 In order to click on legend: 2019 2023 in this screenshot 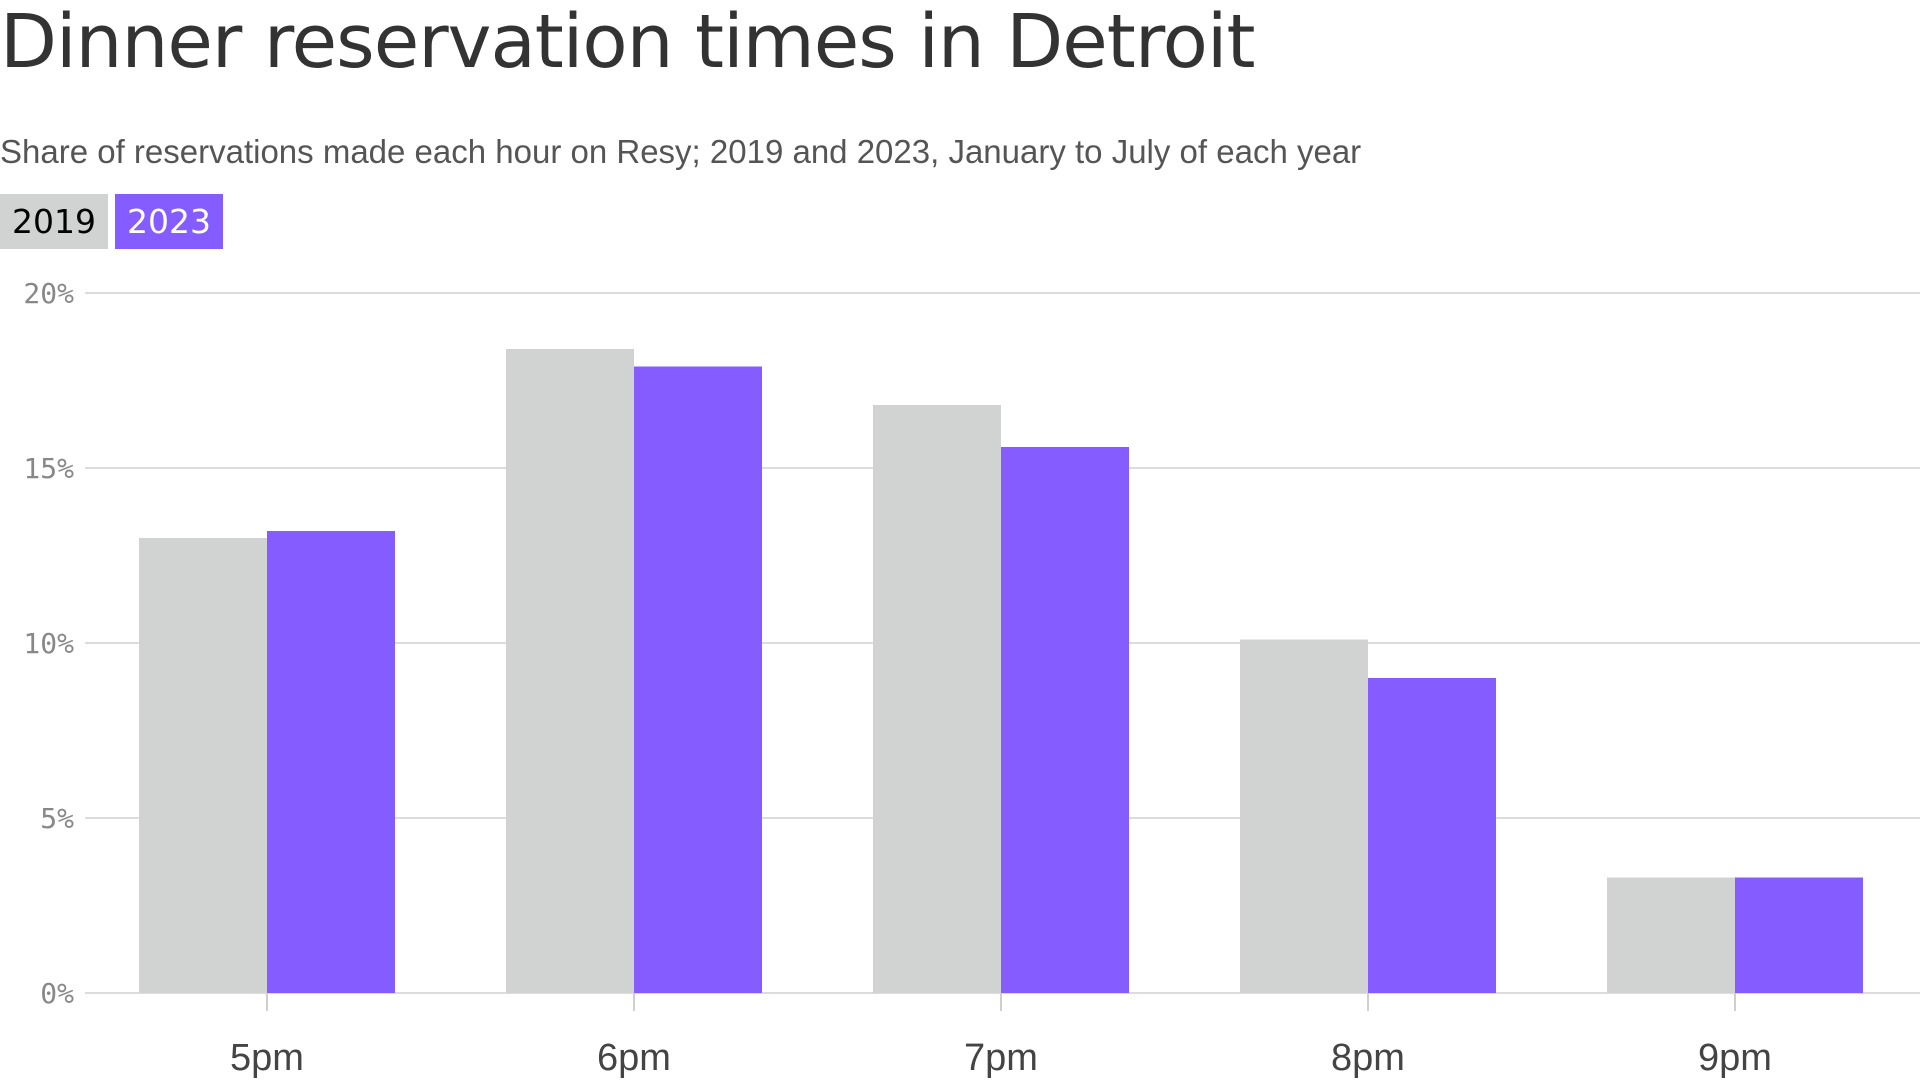, I will do `click(111, 221)`.